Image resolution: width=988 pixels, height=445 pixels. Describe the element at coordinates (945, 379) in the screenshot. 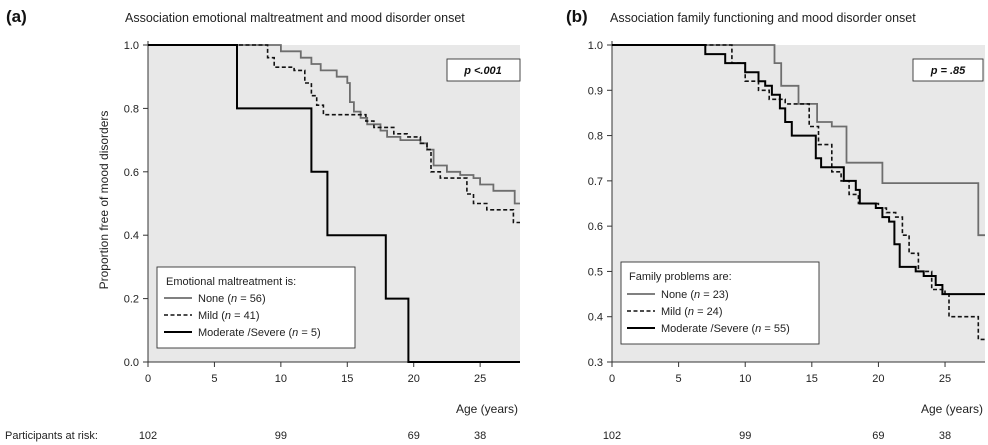

I see `panel-b-xtick-label: 25` at that location.